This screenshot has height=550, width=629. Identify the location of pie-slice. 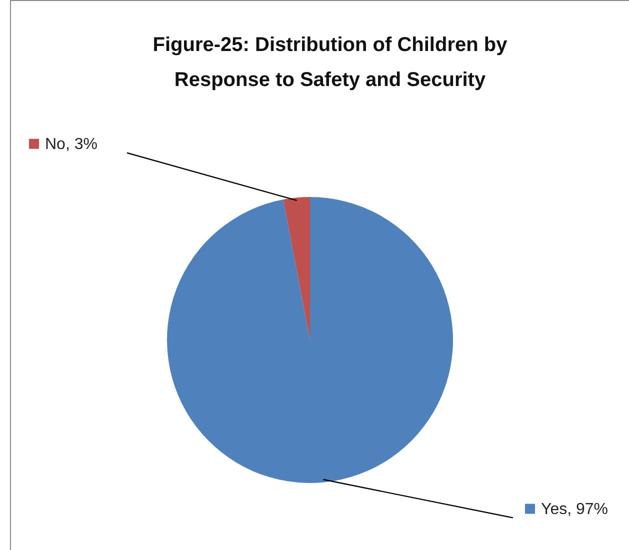
(296, 268).